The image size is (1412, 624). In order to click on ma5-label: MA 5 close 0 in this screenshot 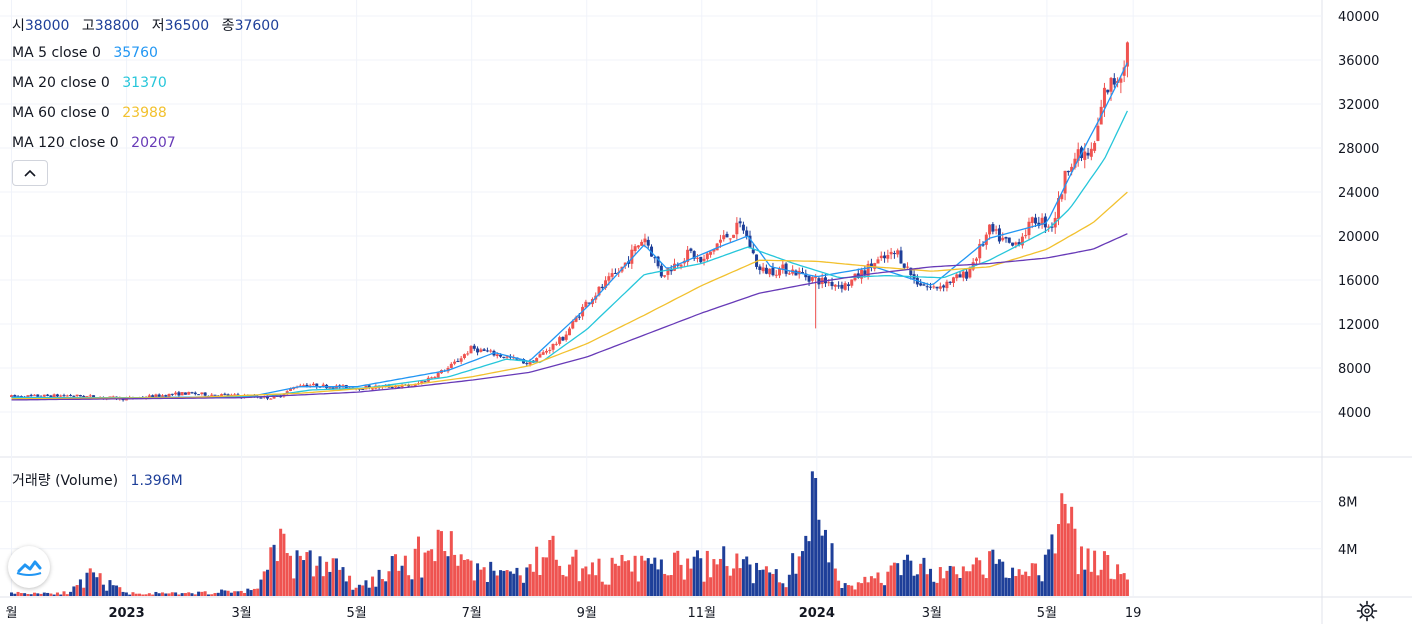, I will do `click(56, 53)`.